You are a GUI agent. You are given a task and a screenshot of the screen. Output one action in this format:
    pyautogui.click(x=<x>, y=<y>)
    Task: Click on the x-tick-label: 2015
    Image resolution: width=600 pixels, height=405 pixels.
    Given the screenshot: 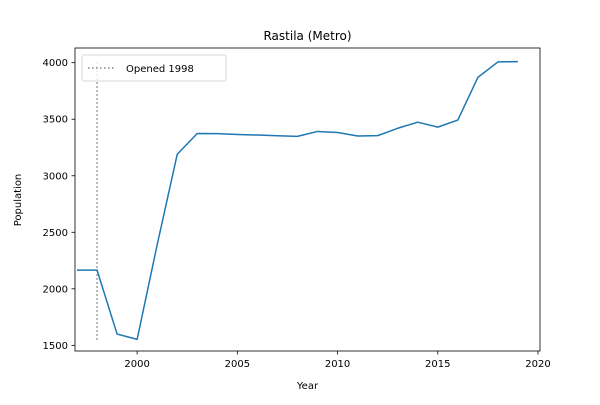 What is the action you would take?
    pyautogui.click(x=437, y=364)
    